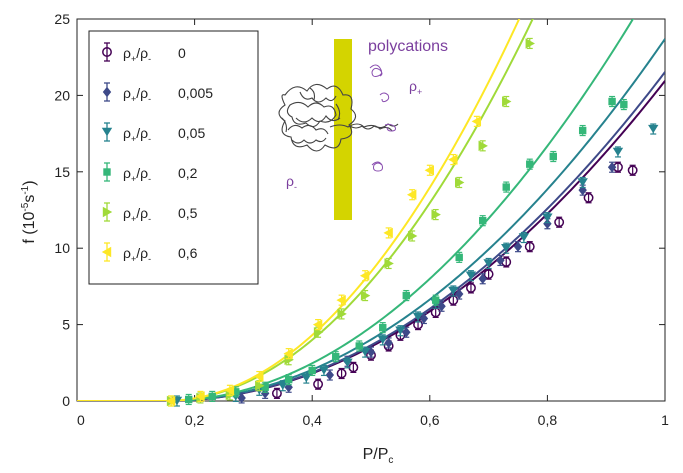 Image resolution: width=683 pixels, height=473 pixels. What do you see at coordinates (160, 254) in the screenshot?
I see `legend-label: ρ+/ρ- 0,6` at bounding box center [160, 254].